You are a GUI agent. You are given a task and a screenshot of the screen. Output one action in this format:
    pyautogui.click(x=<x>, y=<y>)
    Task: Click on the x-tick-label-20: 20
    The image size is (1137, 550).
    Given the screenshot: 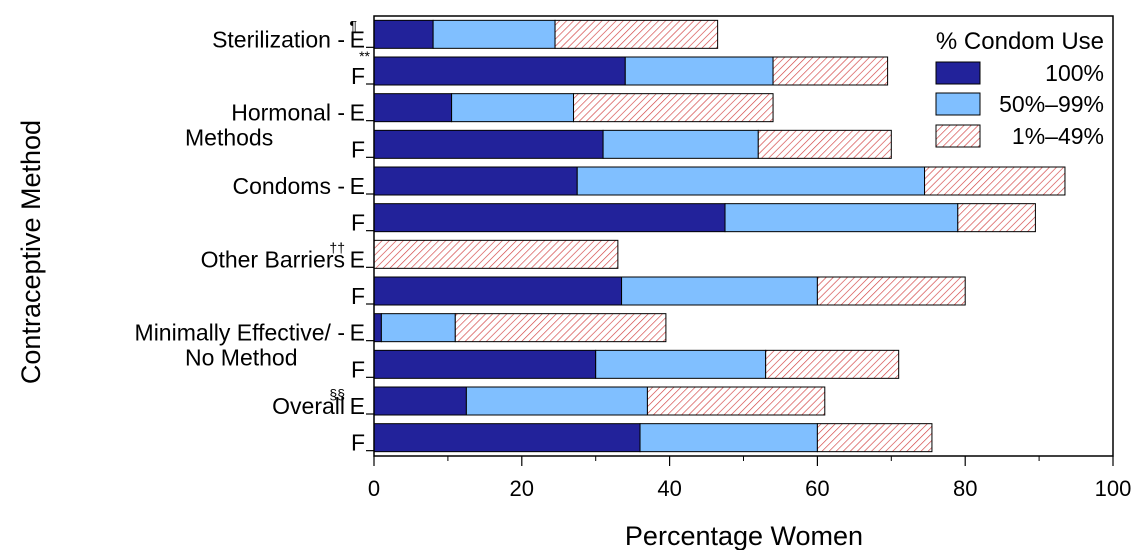 What is the action you would take?
    pyautogui.click(x=522, y=488)
    